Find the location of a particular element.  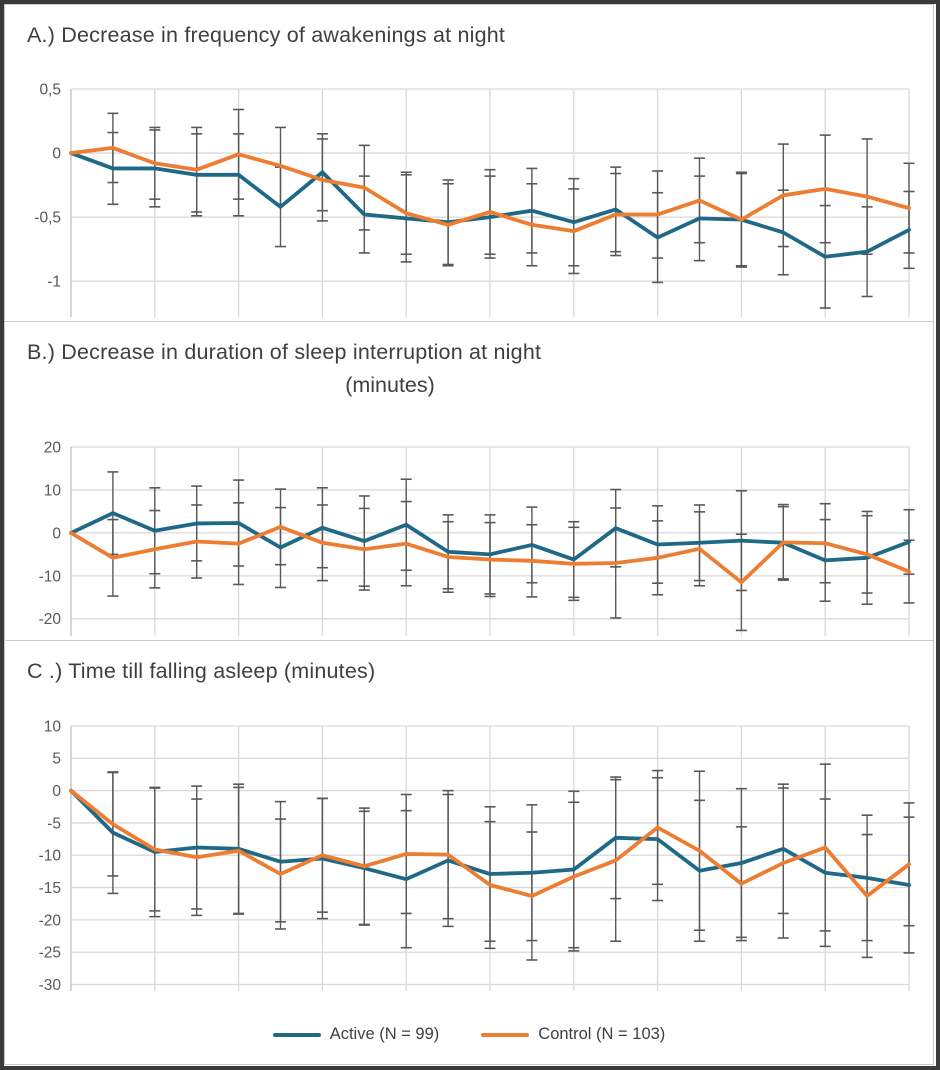

active-line-swatch is located at coordinates (296, 1034).